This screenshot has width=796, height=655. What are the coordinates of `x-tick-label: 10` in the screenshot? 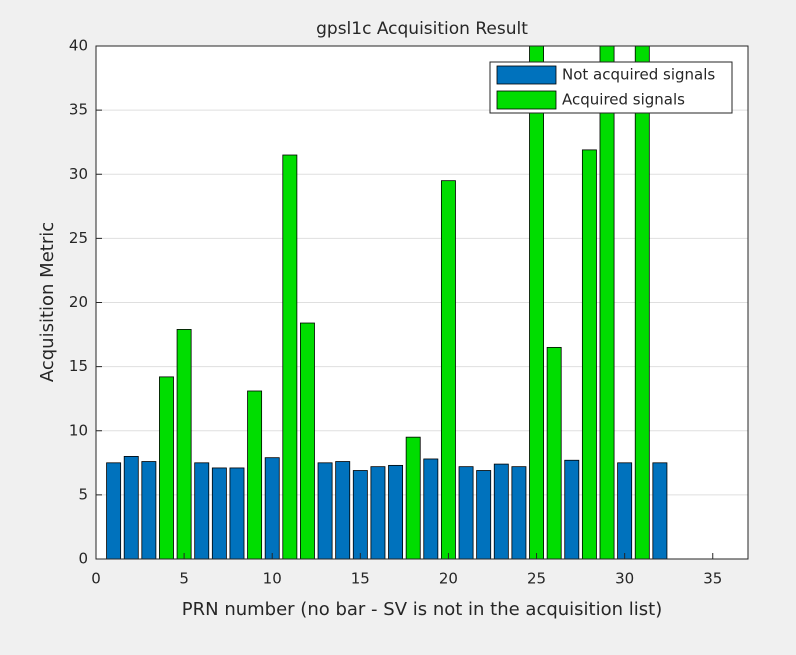 It's located at (272, 579).